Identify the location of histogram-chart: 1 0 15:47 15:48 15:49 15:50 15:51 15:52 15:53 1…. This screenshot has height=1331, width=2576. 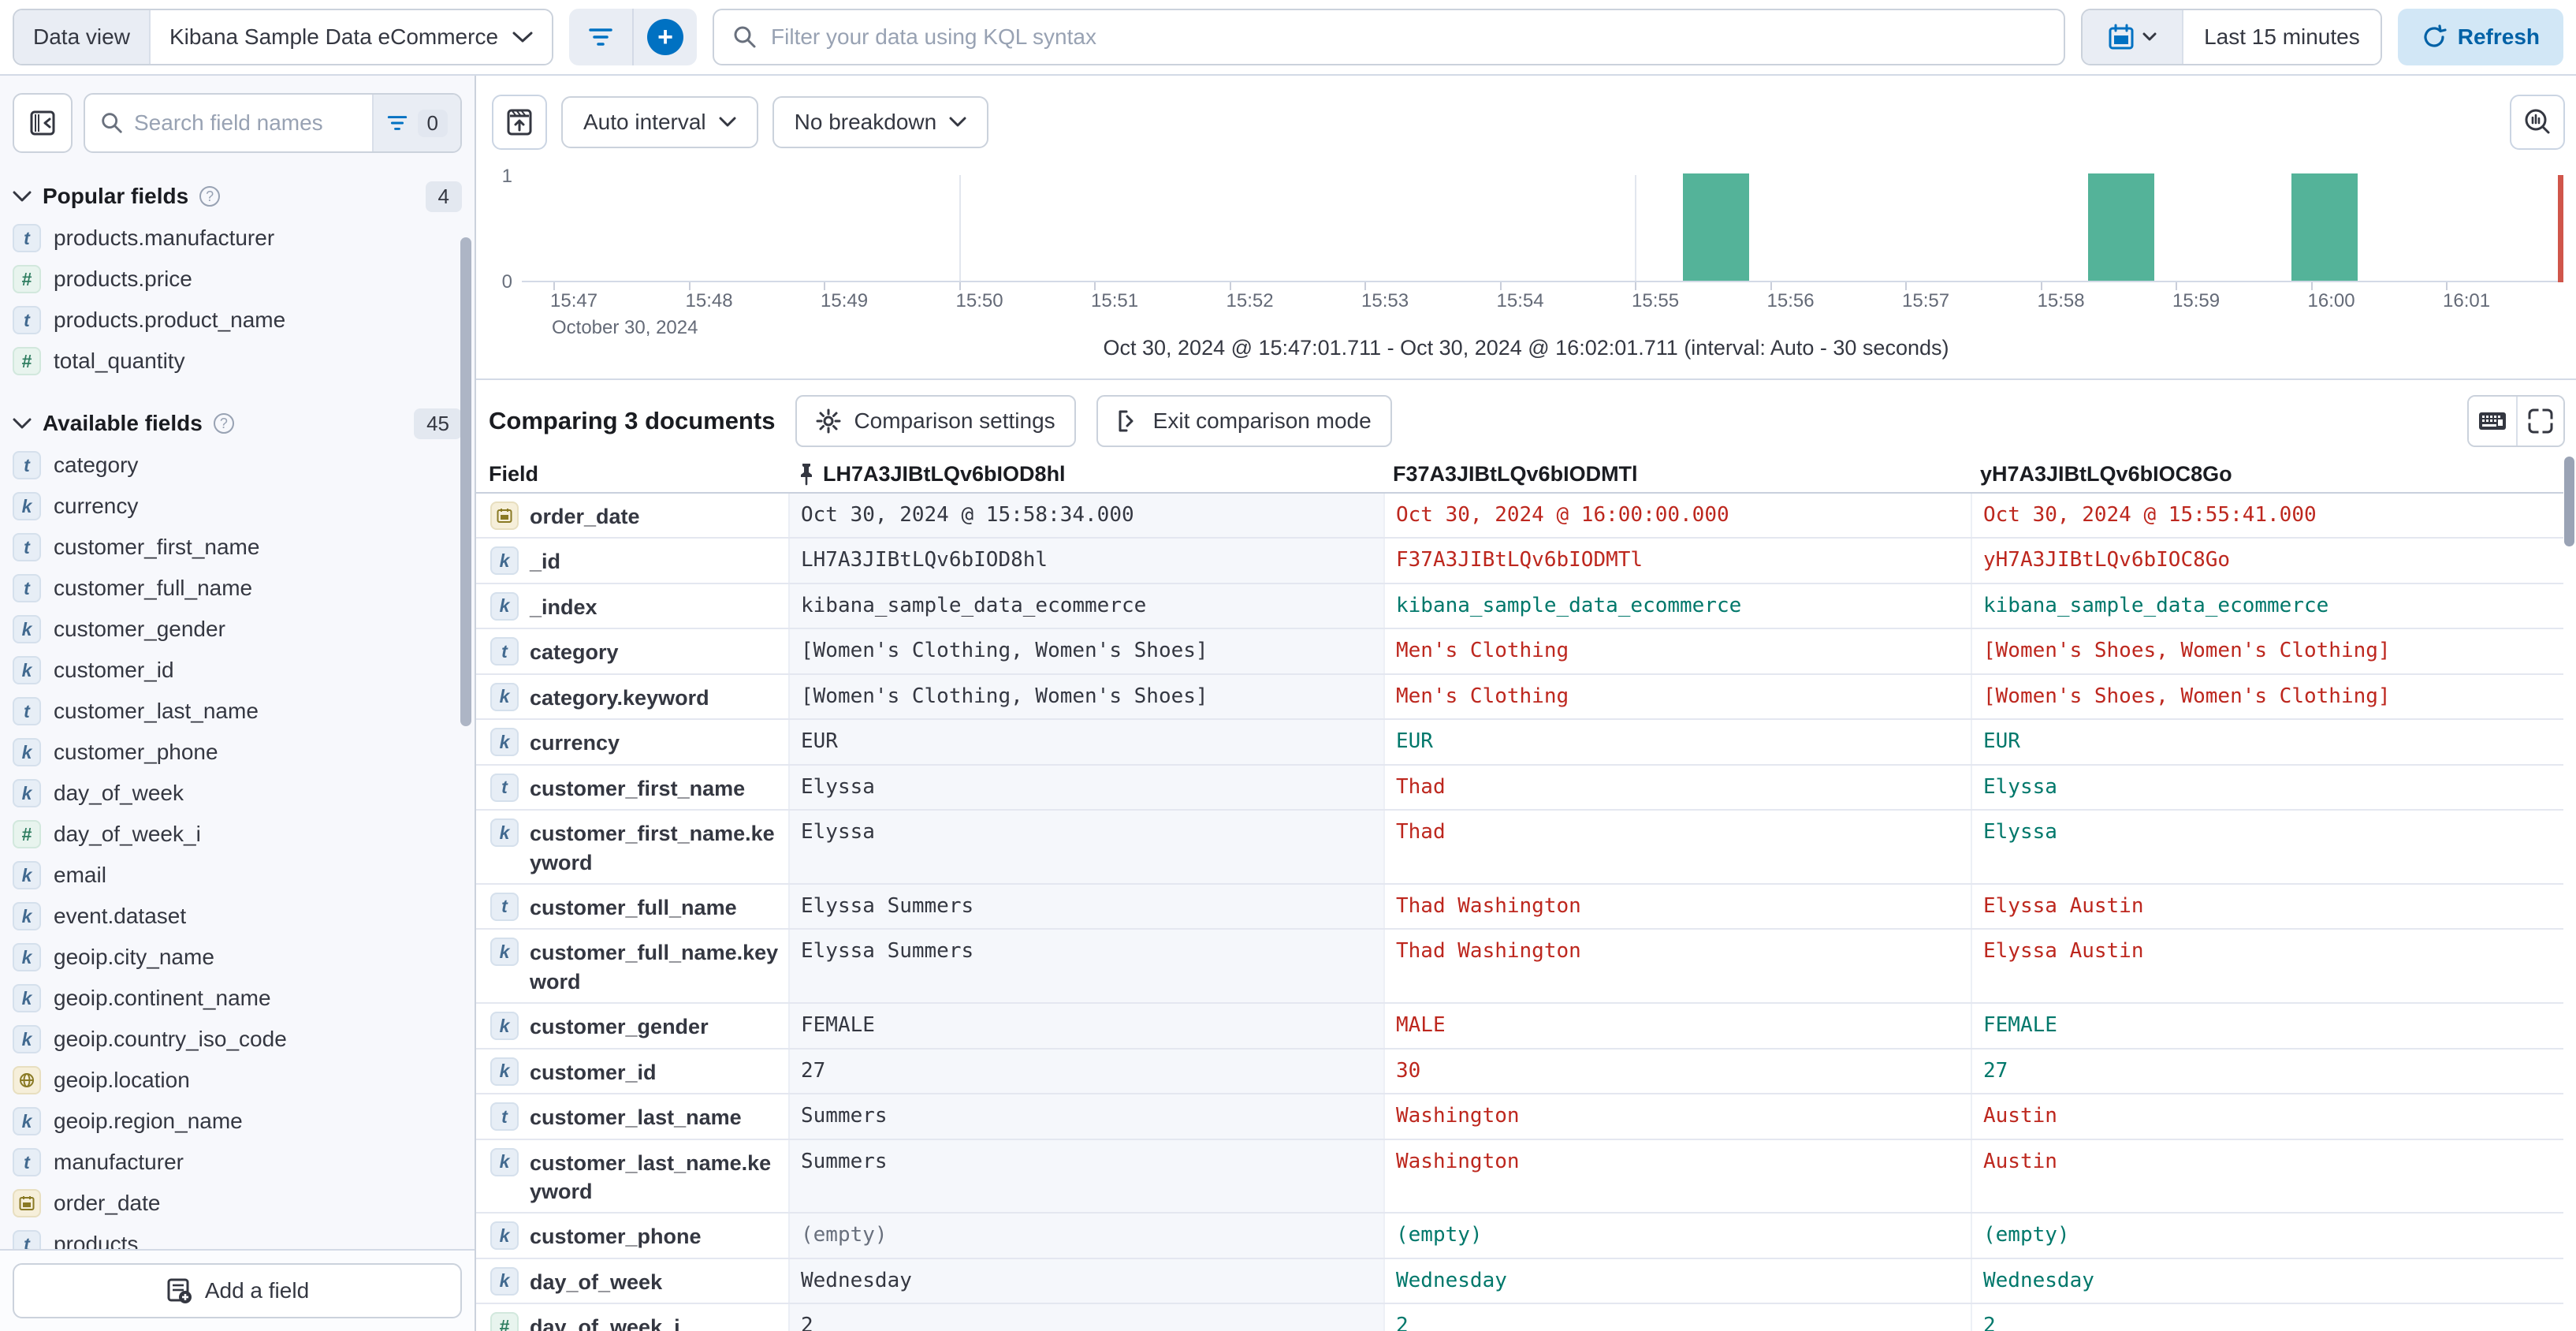
(1532, 265).